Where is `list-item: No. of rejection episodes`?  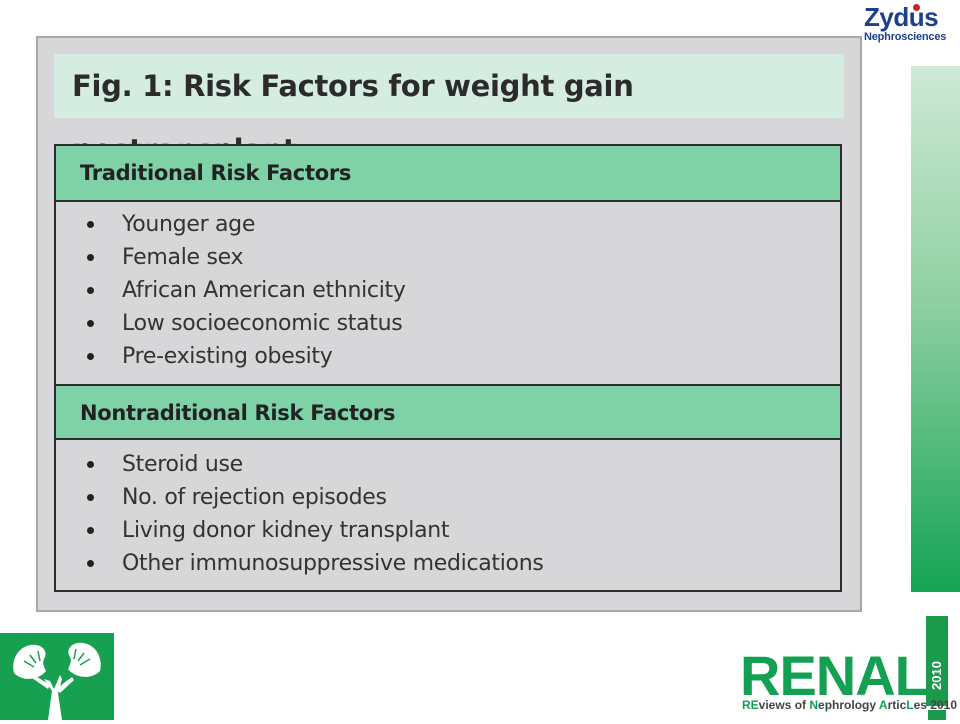 list-item: No. of rejection episodes is located at coordinates (448, 497).